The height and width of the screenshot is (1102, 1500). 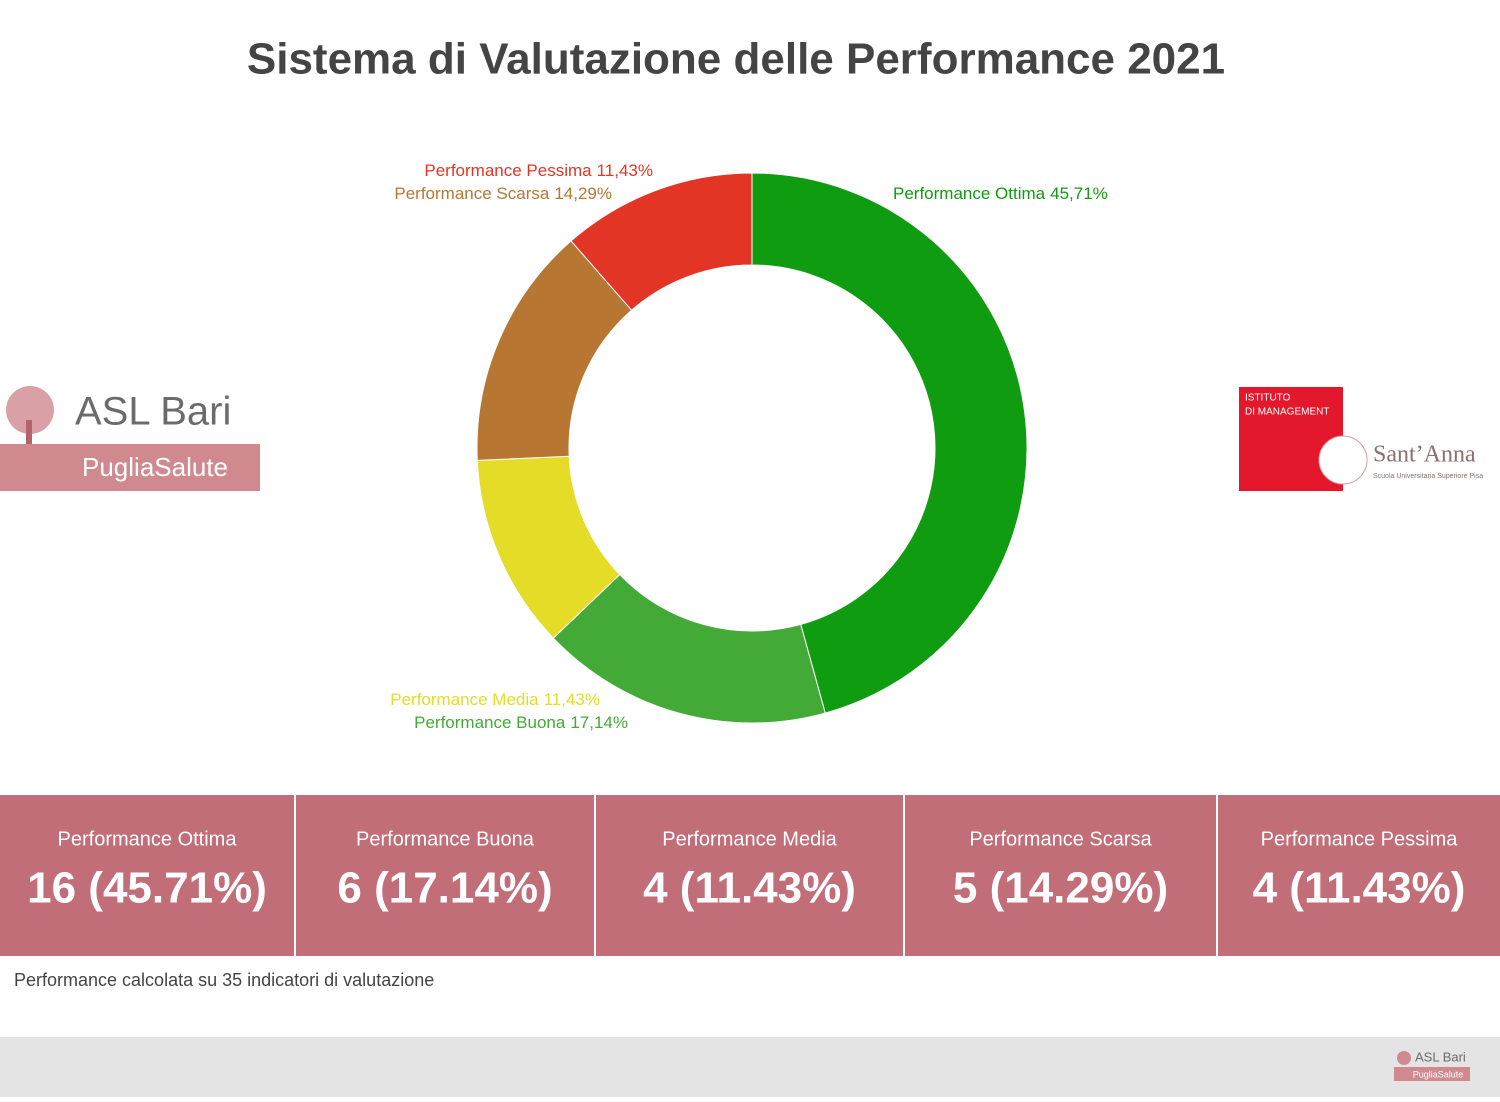 What do you see at coordinates (1428, 476) in the screenshot?
I see `scuola-text: Scuola Universitaria Superiore Pisa` at bounding box center [1428, 476].